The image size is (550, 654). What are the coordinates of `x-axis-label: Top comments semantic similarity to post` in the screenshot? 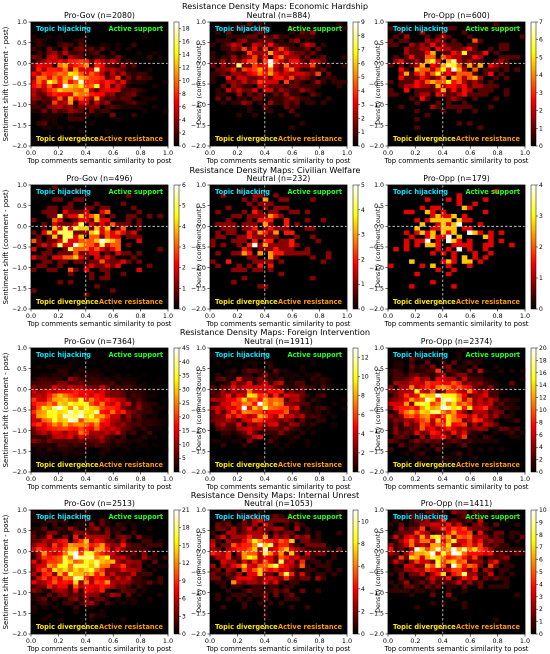 It's located at (455, 324).